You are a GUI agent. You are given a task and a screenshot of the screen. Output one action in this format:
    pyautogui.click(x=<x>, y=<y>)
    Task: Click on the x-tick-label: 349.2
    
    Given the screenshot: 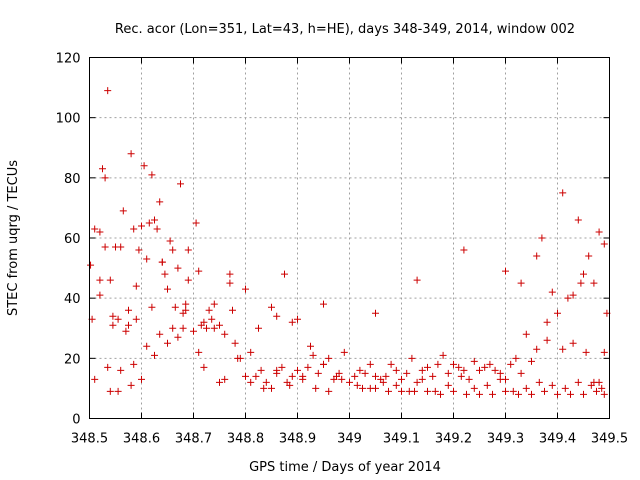 What is the action you would take?
    pyautogui.click(x=453, y=439)
    